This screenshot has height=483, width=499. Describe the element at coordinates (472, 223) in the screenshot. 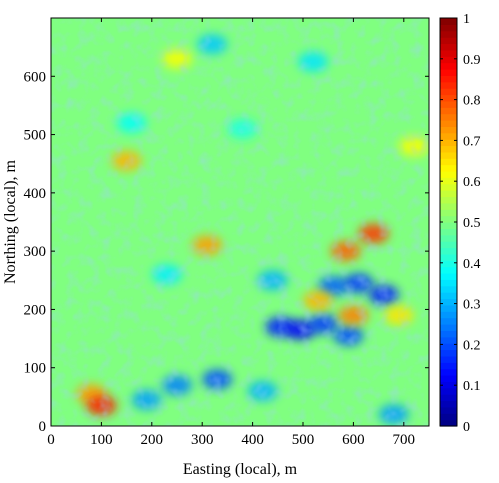

I see `colorbar-tick-label: 0.5` at that location.